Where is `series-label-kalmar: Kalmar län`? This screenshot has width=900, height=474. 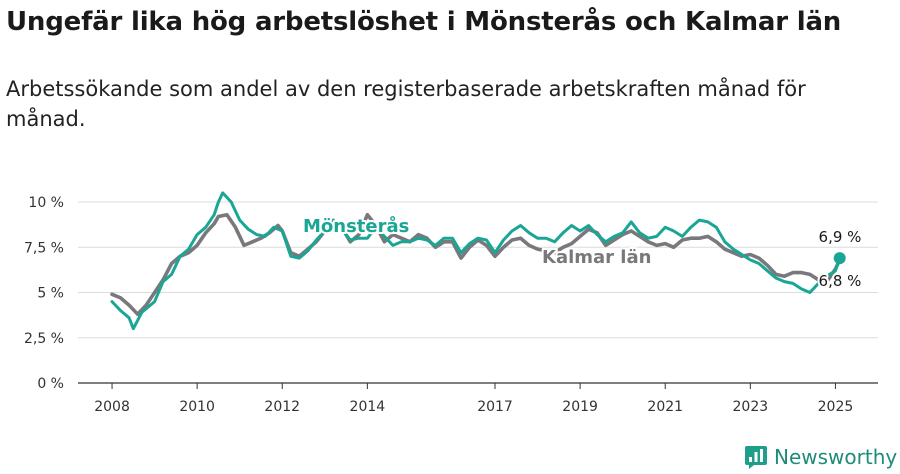 series-label-kalmar: Kalmar län is located at coordinates (596, 257).